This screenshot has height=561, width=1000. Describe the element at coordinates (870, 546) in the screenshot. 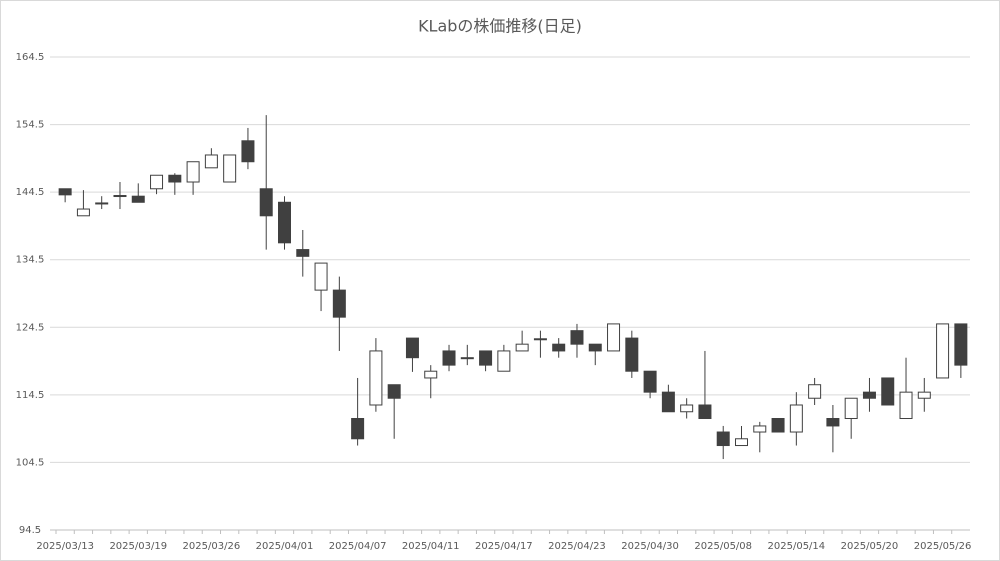

I see `x-tick-label: 2025/05/20` at that location.